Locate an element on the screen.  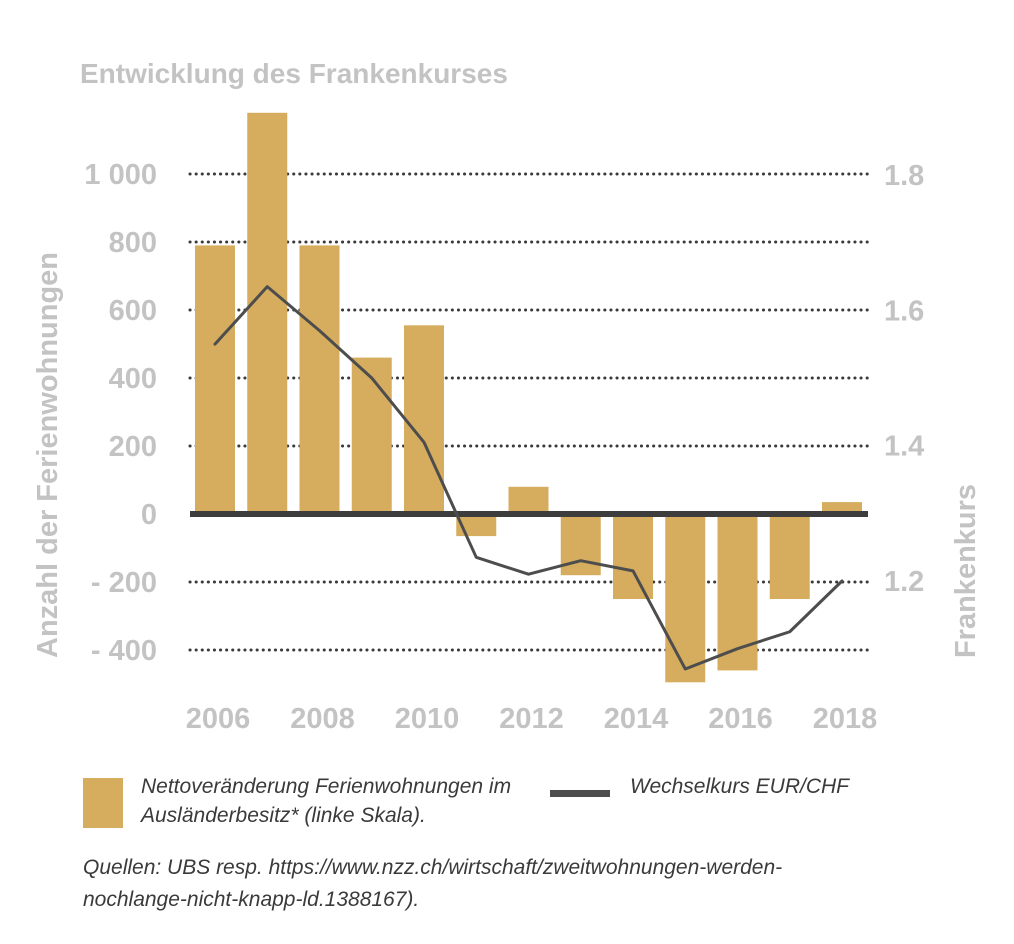
legend-line-label: Wechselkurs EUR/CHF is located at coordinates (739, 786).